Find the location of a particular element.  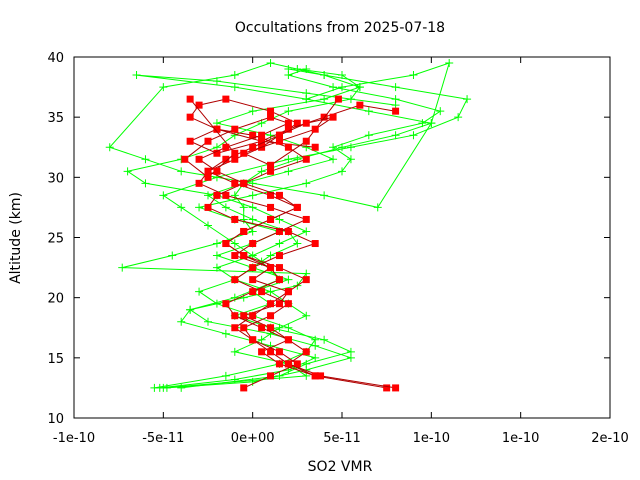

y-tick-label: 10 is located at coordinates (55, 419).